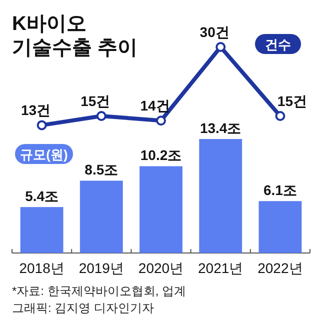 The width and height of the screenshot is (320, 326). Describe the element at coordinates (36, 110) in the screenshot. I see `data-label: 13건` at that location.